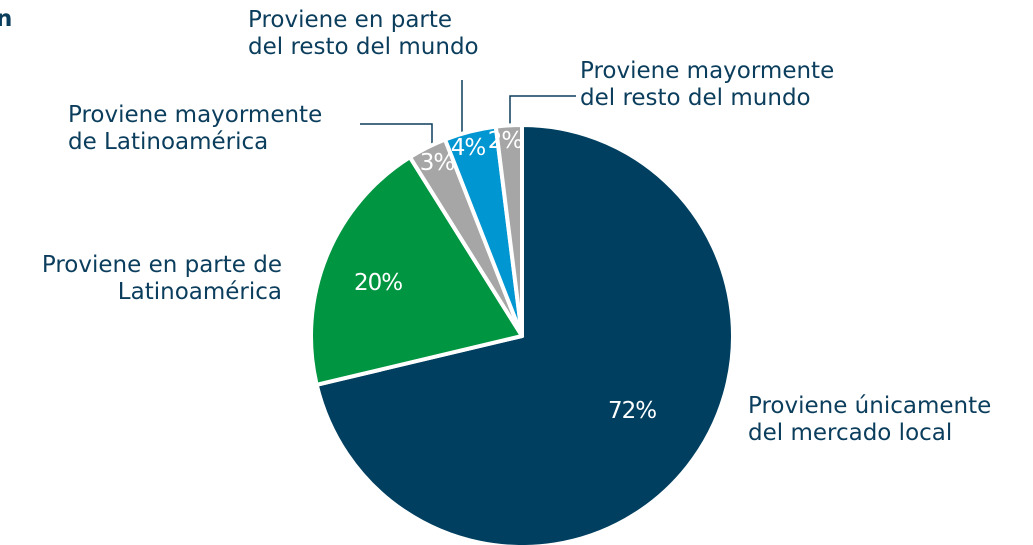 This screenshot has width=1033, height=545. Describe the element at coordinates (378, 283) in the screenshot. I see `value-label: 20%` at that location.